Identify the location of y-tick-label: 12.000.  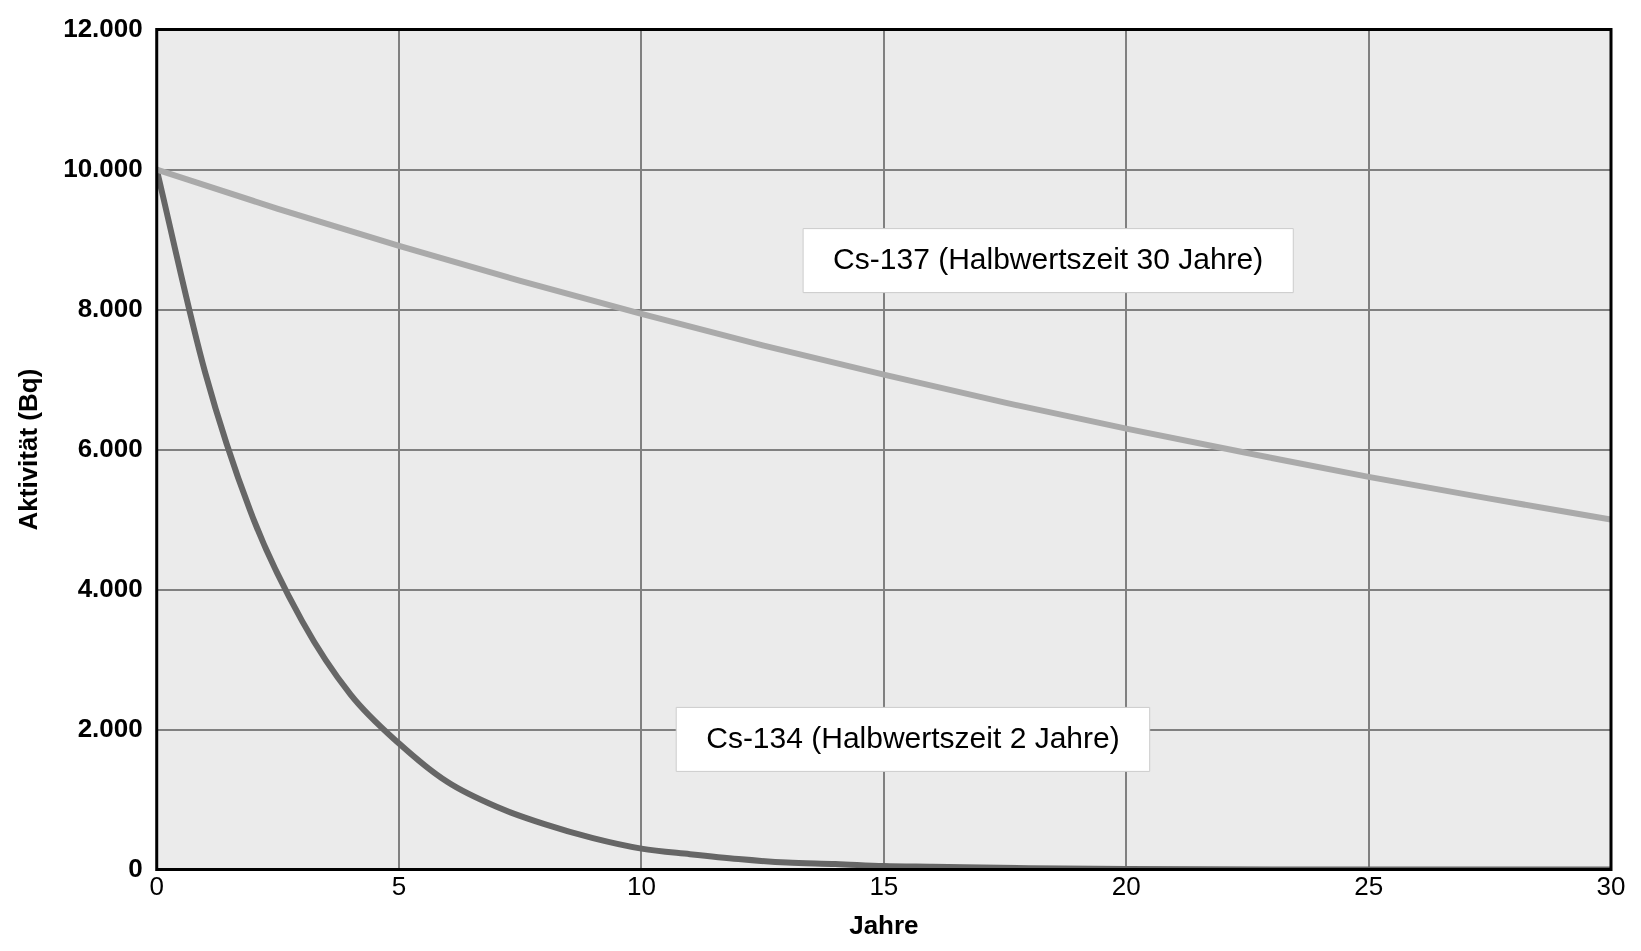
(103, 27).